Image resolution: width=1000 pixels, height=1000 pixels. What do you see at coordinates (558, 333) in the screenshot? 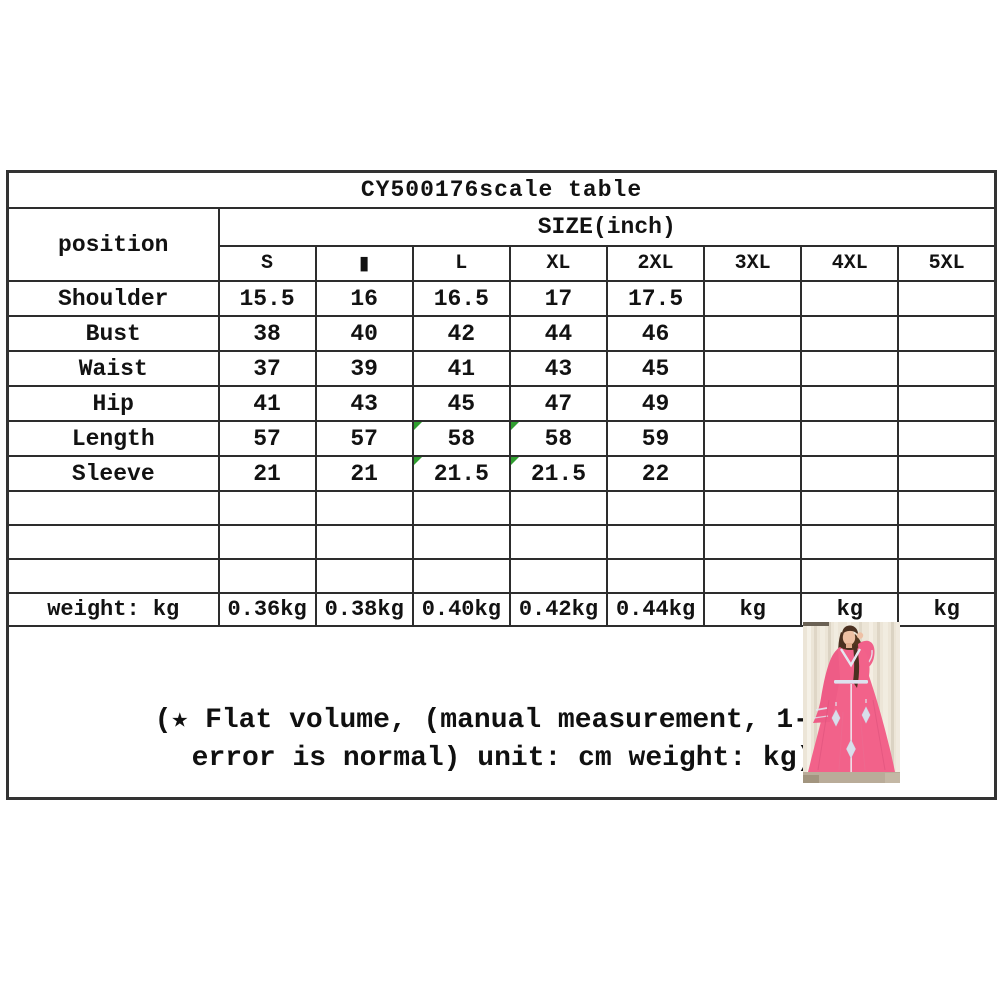
I see `size-cell: 44` at bounding box center [558, 333].